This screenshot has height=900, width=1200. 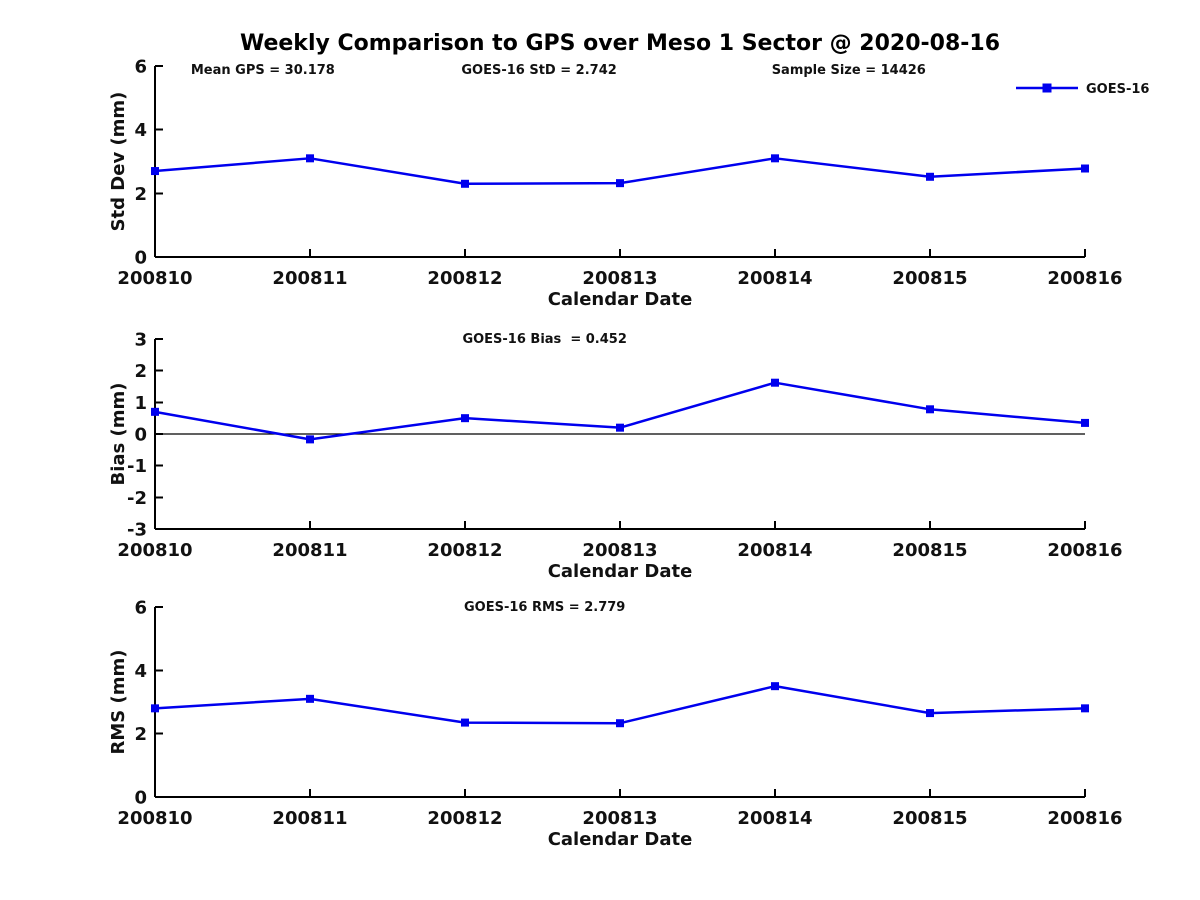 What do you see at coordinates (118, 162) in the screenshot?
I see `y-axis-label: Std Dev (mm)` at bounding box center [118, 162].